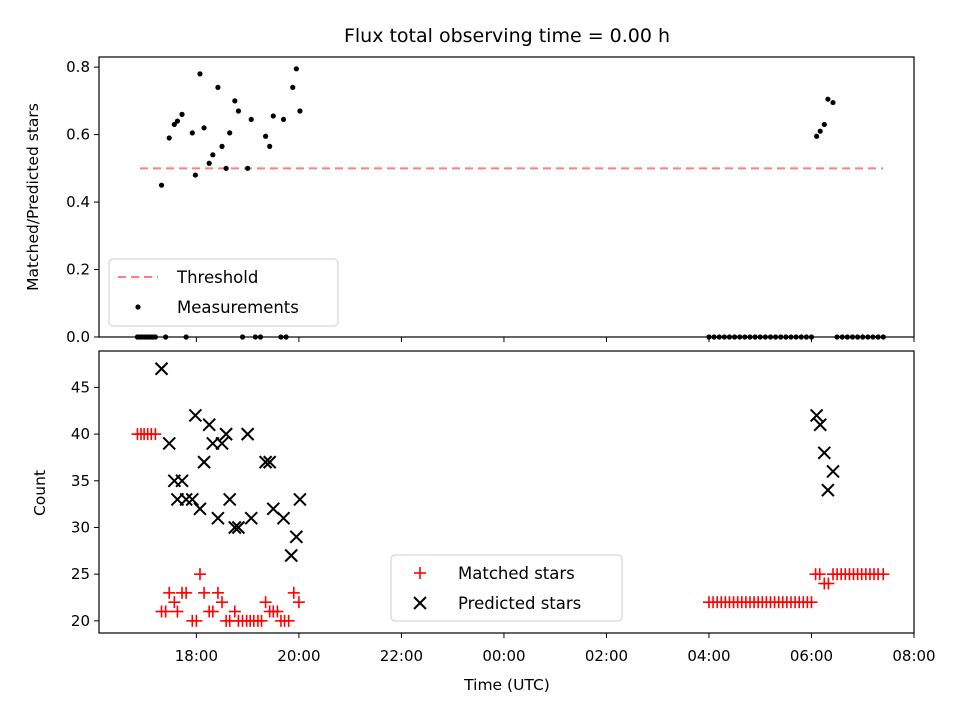 Image resolution: width=960 pixels, height=720 pixels. Describe the element at coordinates (80, 621) in the screenshot. I see `y-tick-label: 20` at that location.